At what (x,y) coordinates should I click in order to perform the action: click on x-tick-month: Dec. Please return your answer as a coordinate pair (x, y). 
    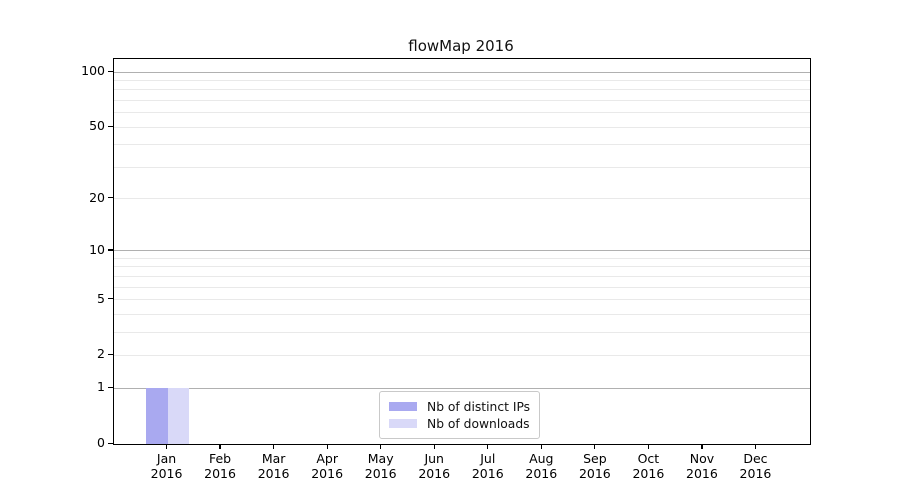
    Looking at the image, I should click on (755, 458).